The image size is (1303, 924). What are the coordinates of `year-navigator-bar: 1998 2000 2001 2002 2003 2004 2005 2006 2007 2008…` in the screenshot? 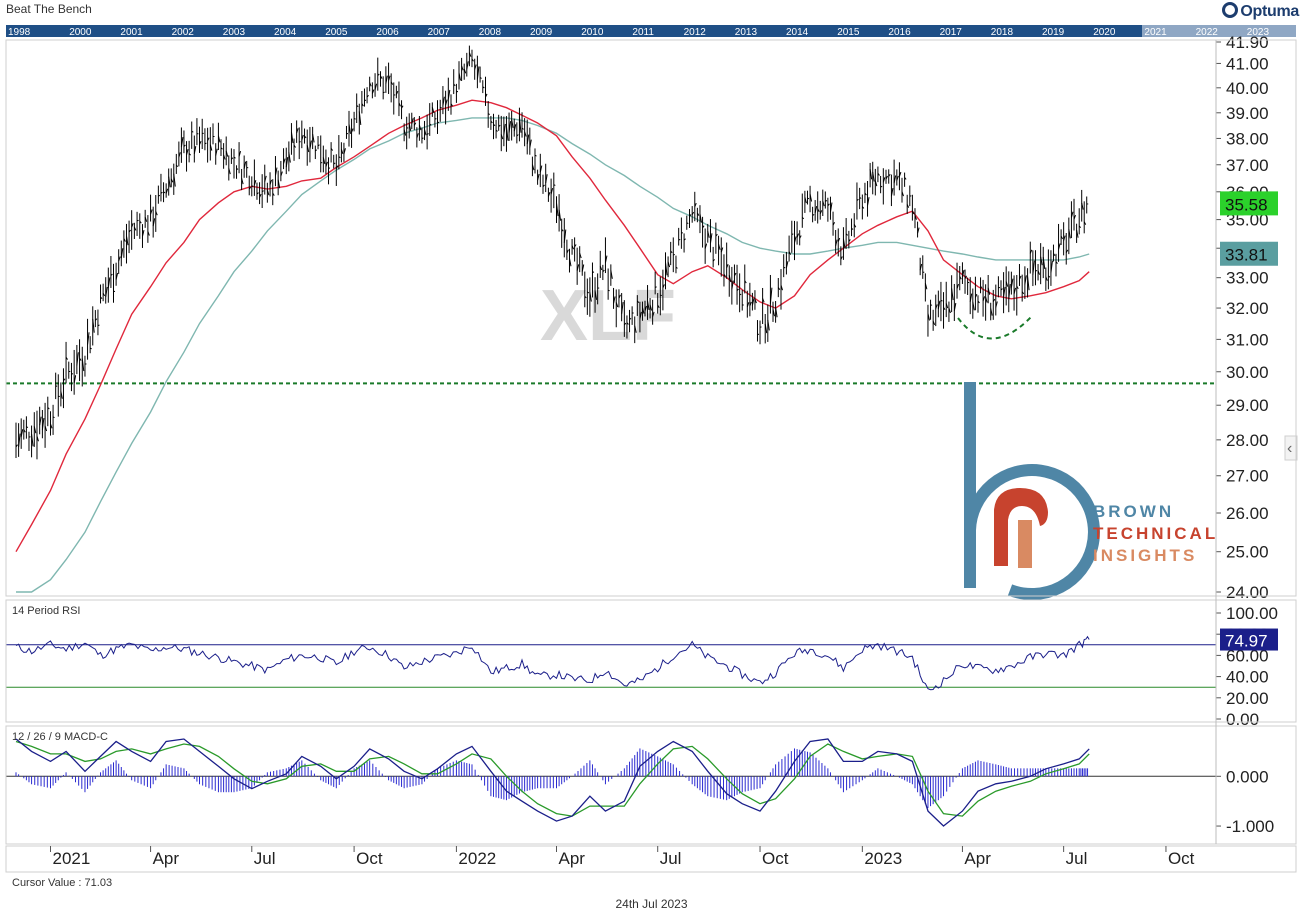 It's located at (651, 31).